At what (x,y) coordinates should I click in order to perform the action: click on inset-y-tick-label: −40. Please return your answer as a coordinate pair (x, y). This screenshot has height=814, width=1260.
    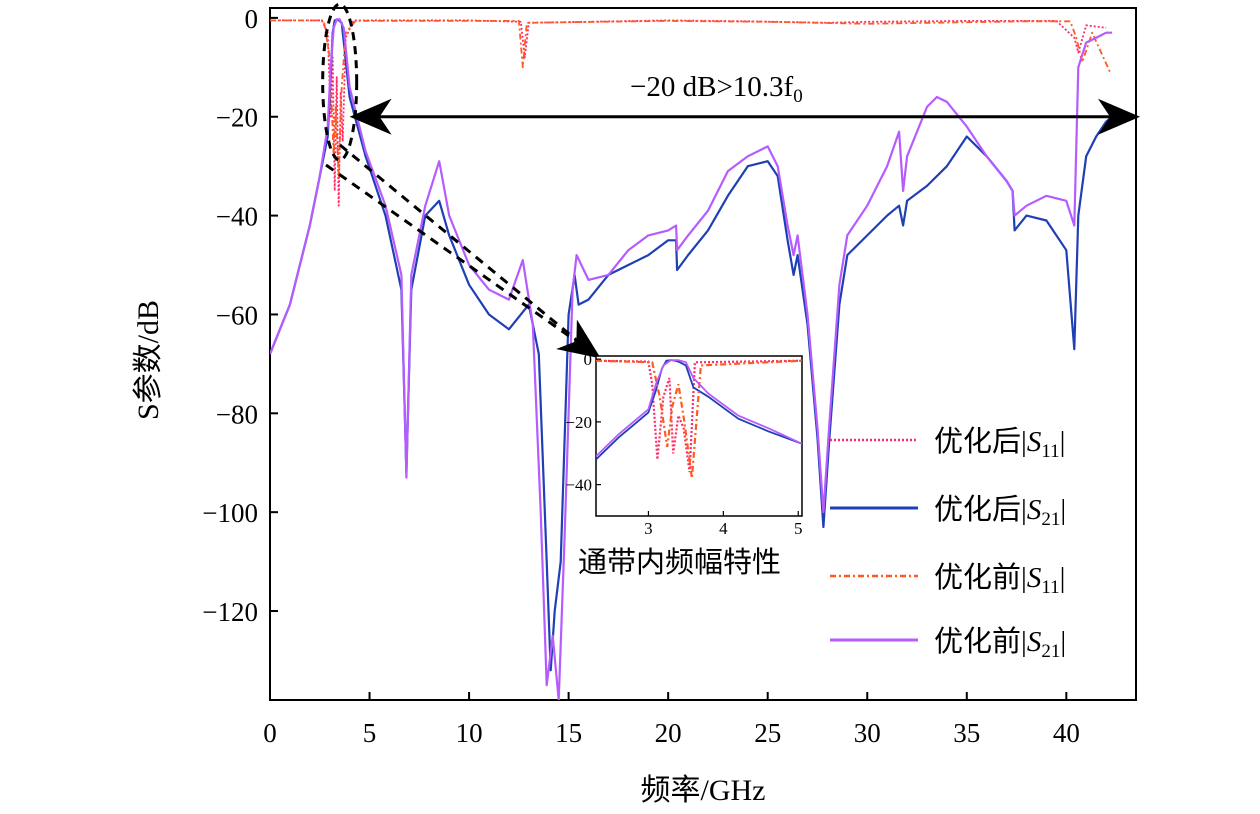
    Looking at the image, I should click on (578, 485).